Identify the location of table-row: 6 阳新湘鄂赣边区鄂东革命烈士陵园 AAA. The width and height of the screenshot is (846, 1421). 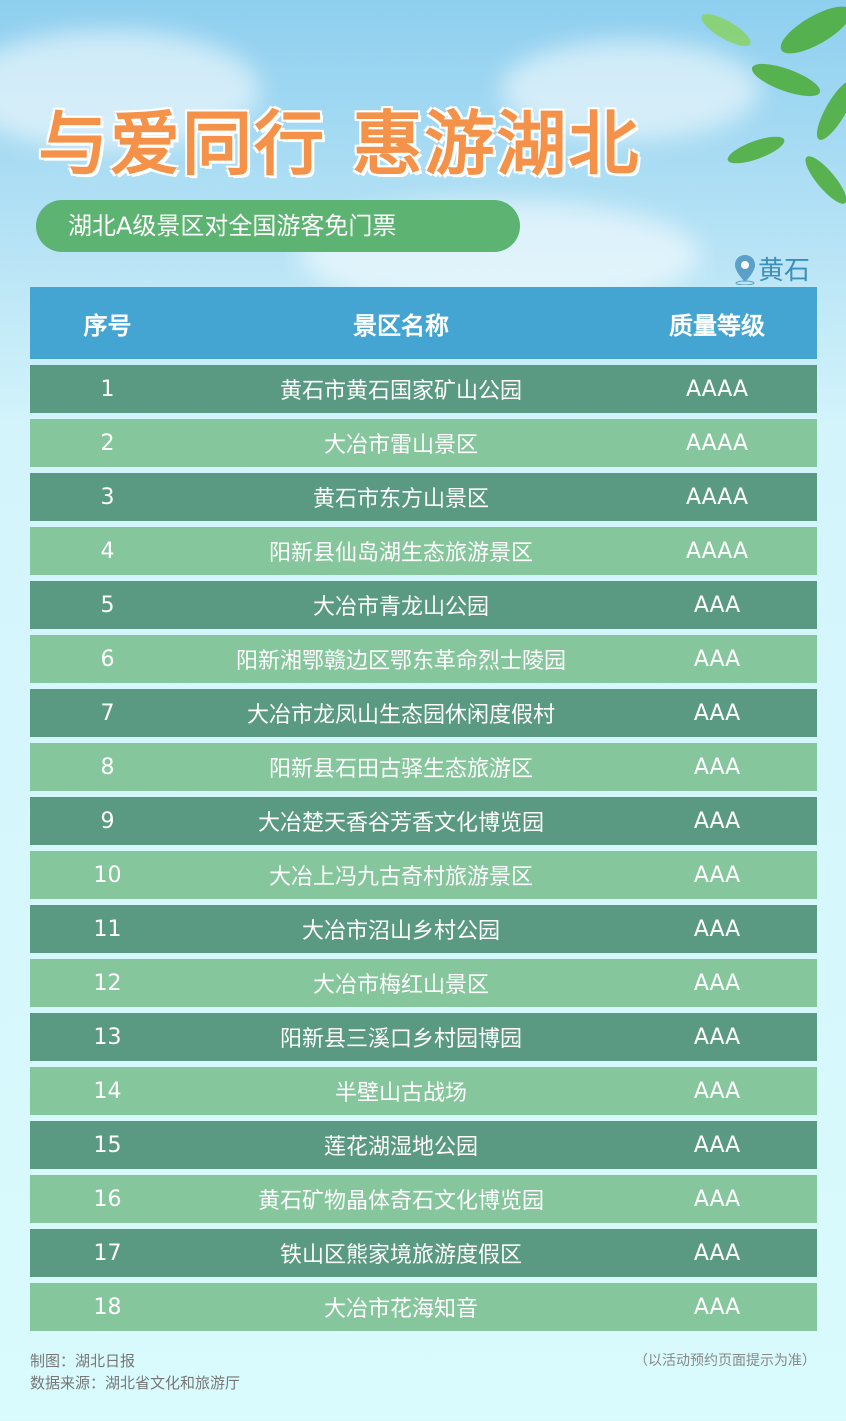
(423, 659).